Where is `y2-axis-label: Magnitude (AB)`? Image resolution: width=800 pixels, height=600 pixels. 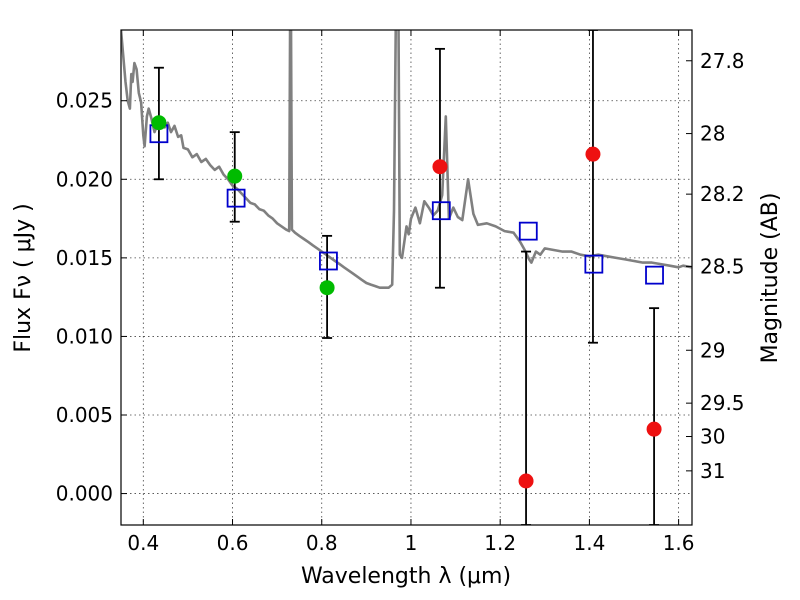 y2-axis-label: Magnitude (AB) is located at coordinates (770, 278).